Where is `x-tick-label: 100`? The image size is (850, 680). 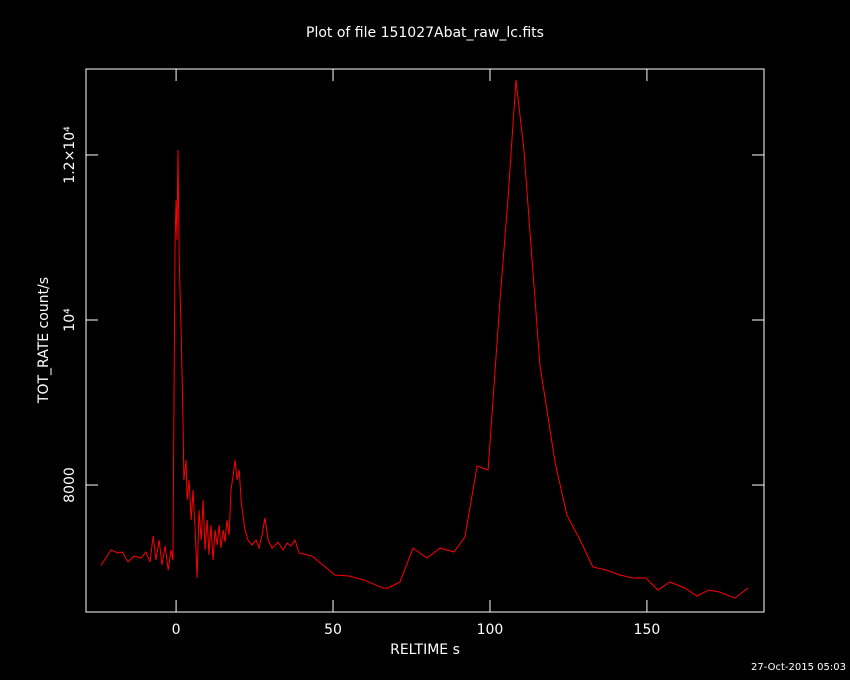
x-tick-label: 100 is located at coordinates (490, 630).